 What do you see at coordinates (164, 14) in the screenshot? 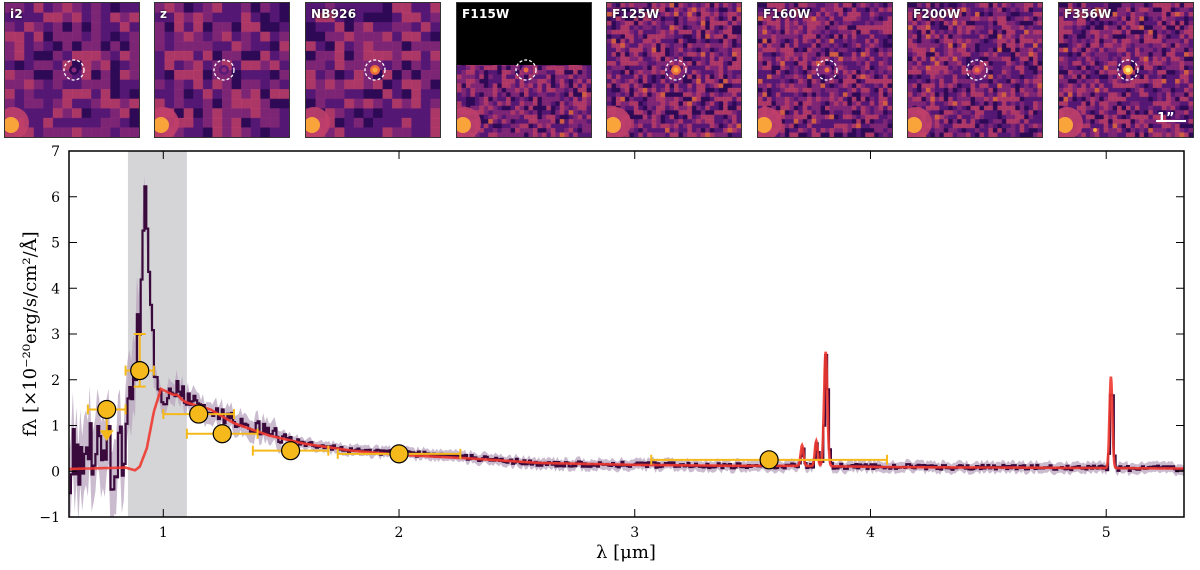
I see `stamp-label-z: z` at bounding box center [164, 14].